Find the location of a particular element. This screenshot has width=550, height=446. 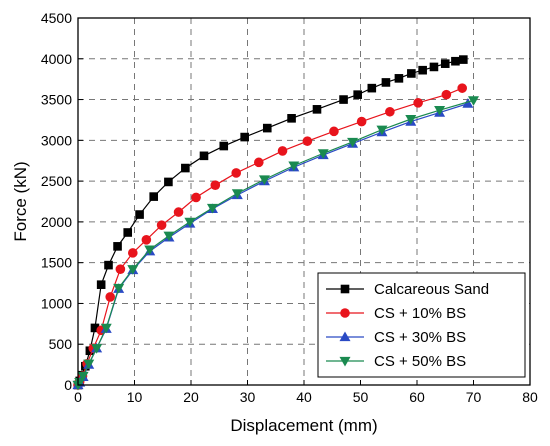

y-tick-label: 2000 is located at coordinates (56, 222).